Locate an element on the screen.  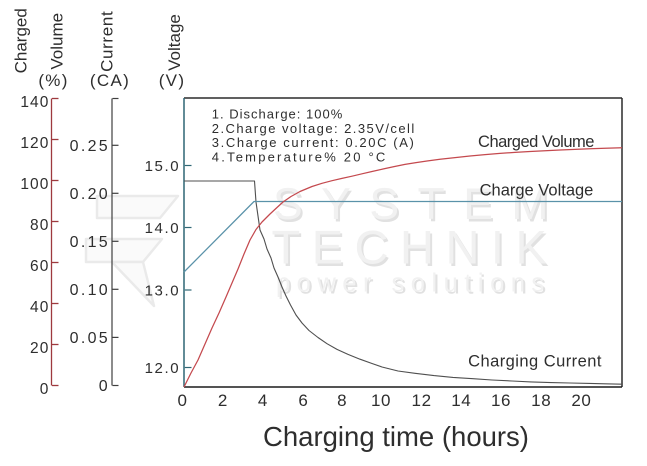
svg-text: Charging Current is located at coordinates (535, 361).